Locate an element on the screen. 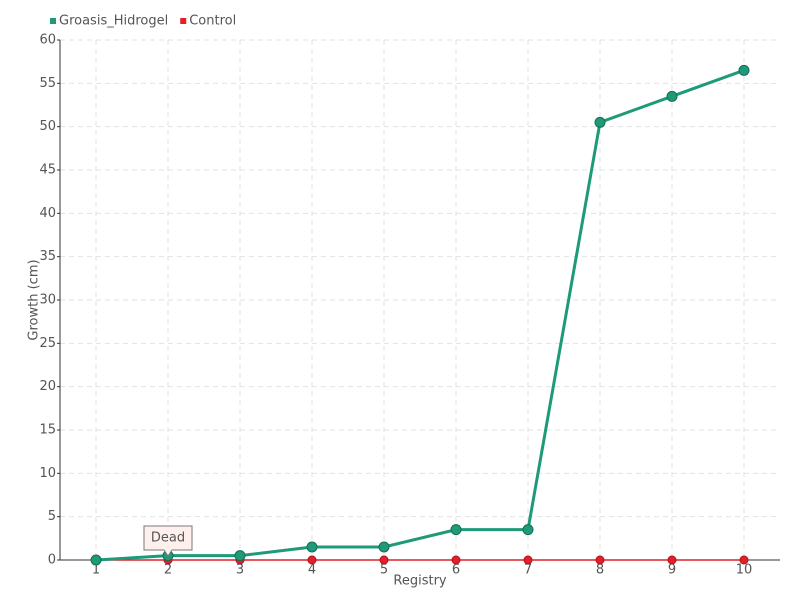 The image size is (800, 600). y-tick-label: 0 is located at coordinates (52, 560).